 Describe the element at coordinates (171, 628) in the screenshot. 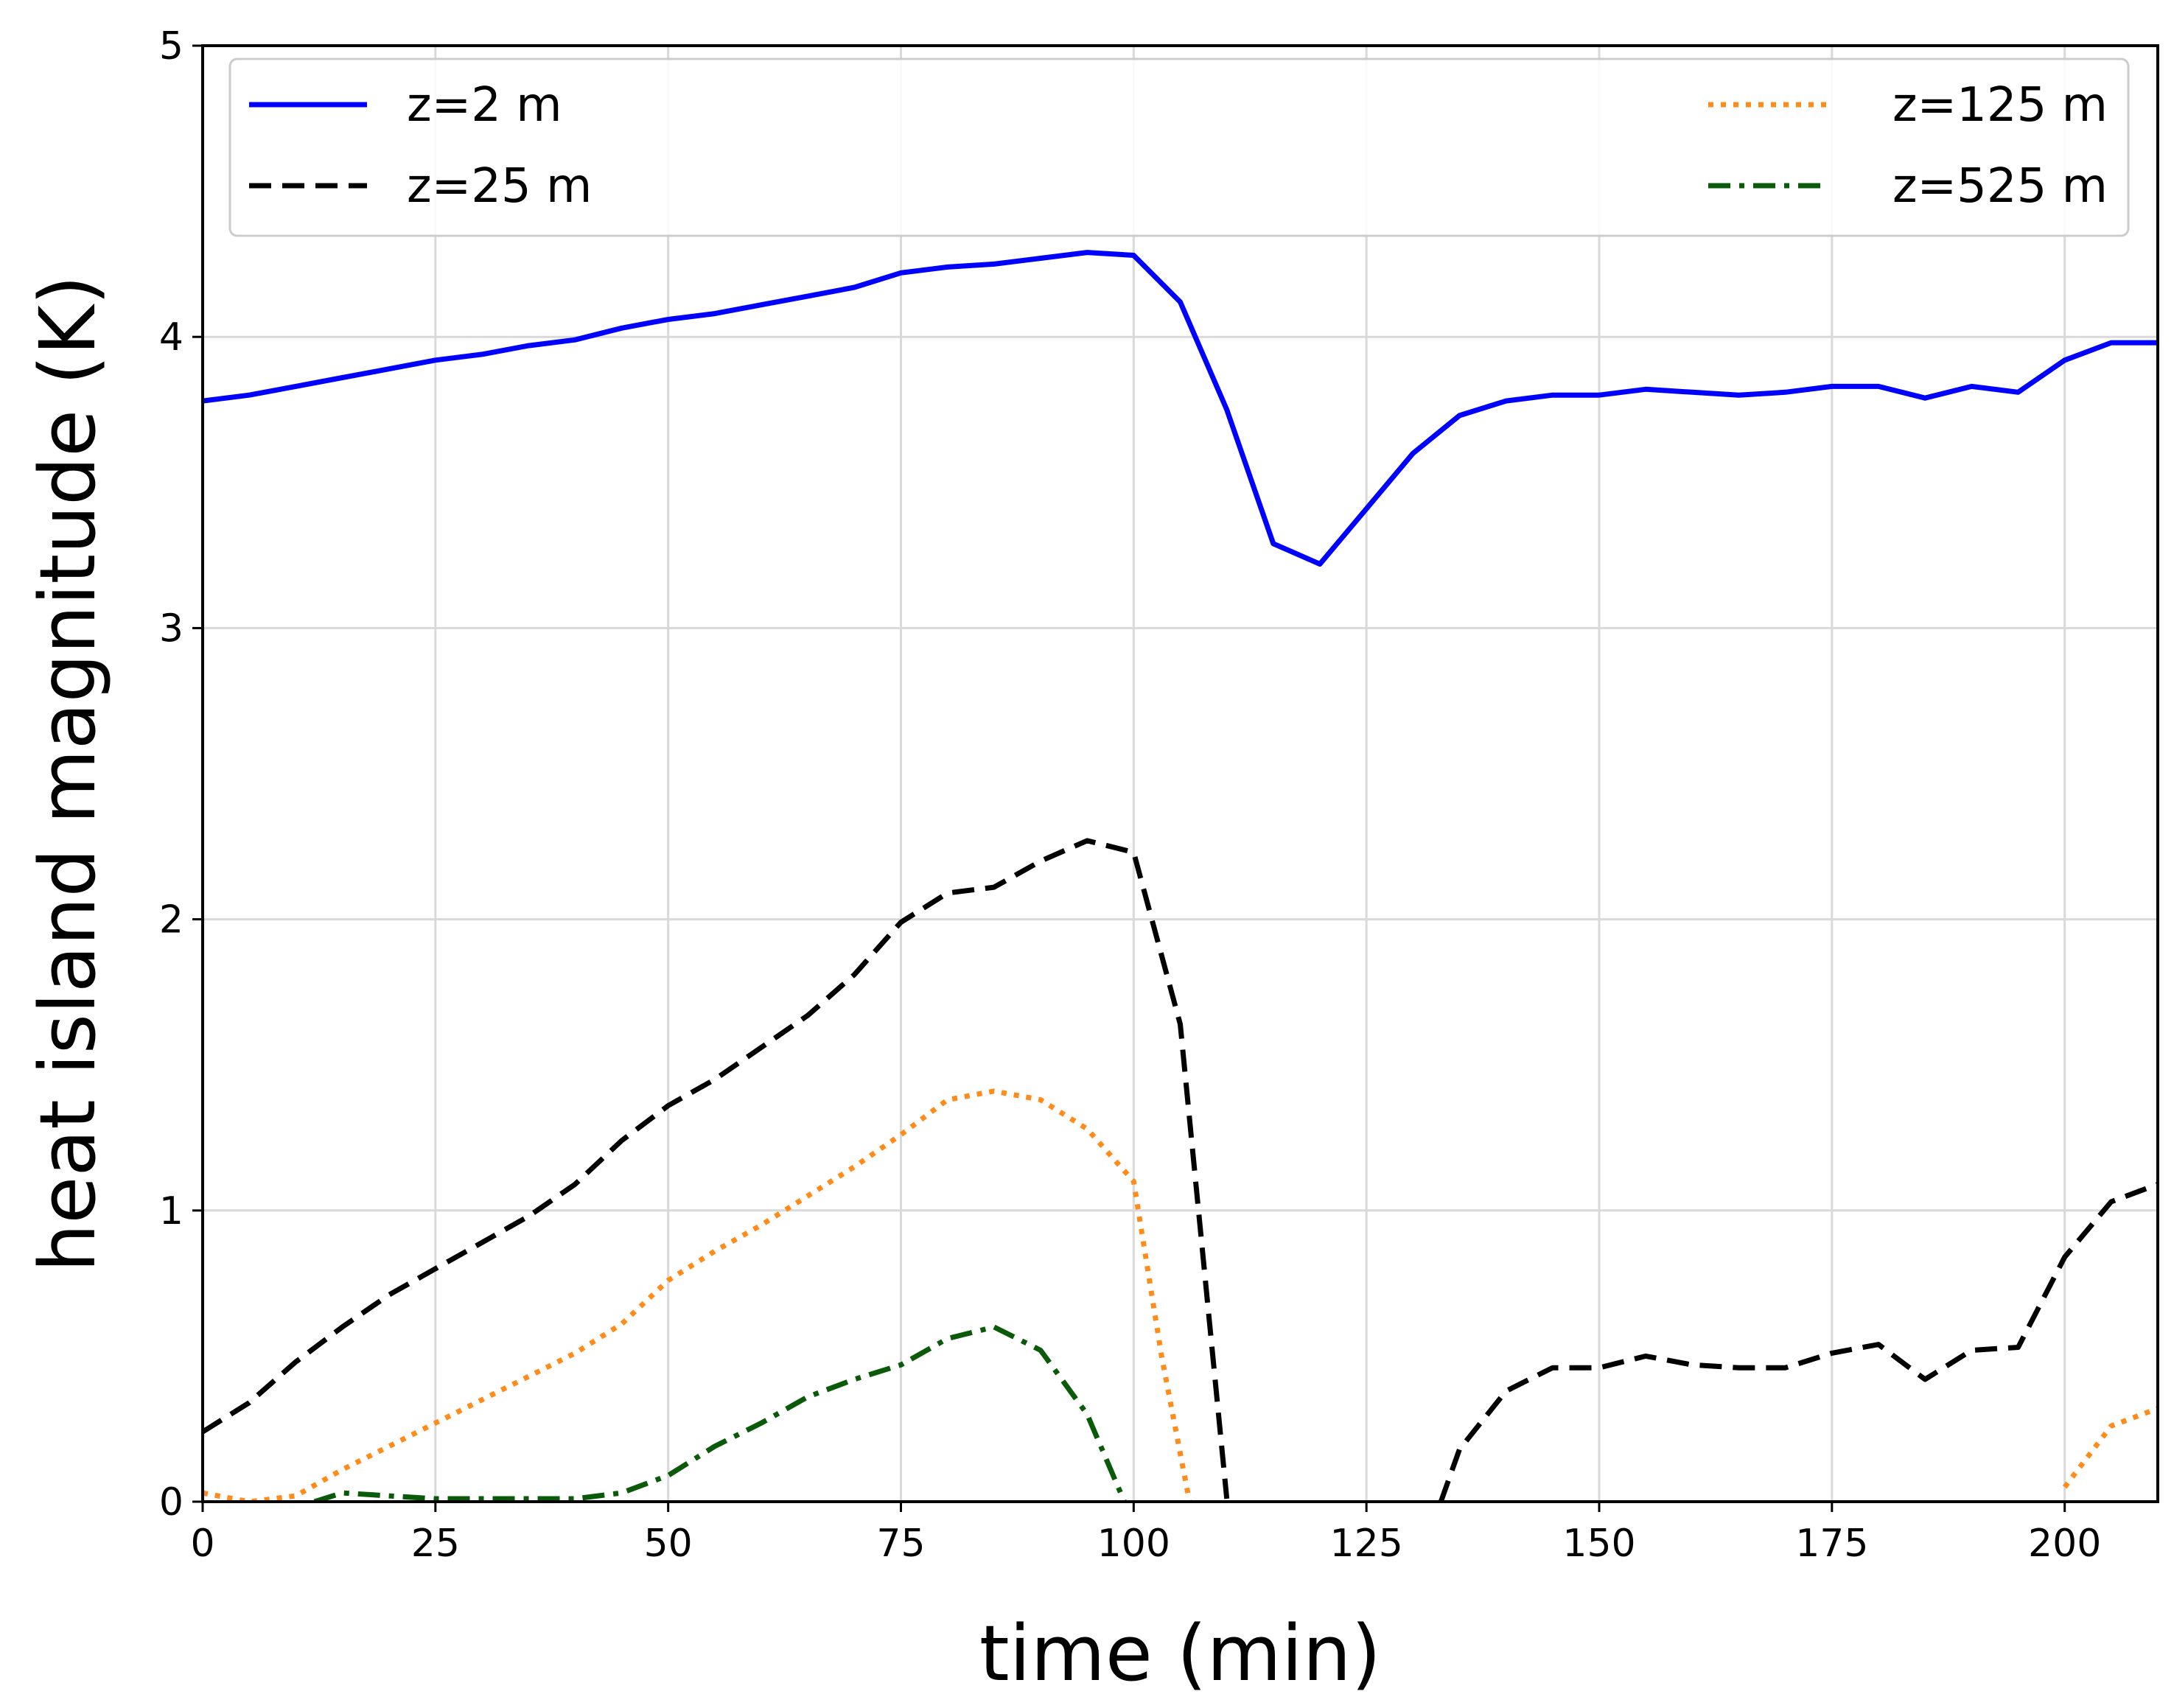

I see `y-tick-label: 3` at that location.